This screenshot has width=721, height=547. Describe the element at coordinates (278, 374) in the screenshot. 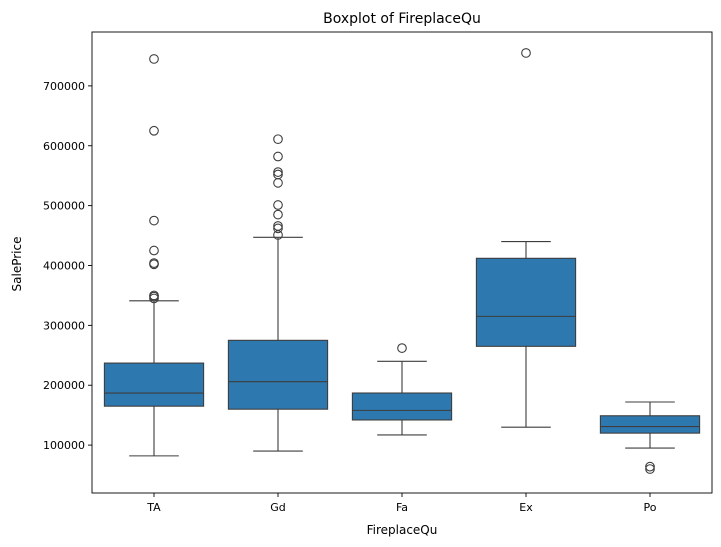

I see `box-gd` at that location.